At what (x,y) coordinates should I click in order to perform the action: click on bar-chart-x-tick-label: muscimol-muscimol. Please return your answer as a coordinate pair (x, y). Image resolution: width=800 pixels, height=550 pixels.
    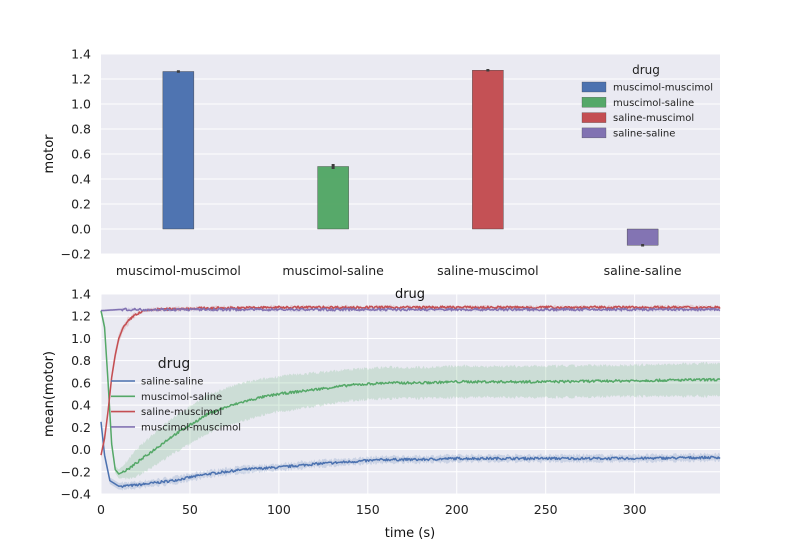
    Looking at the image, I should click on (178, 270).